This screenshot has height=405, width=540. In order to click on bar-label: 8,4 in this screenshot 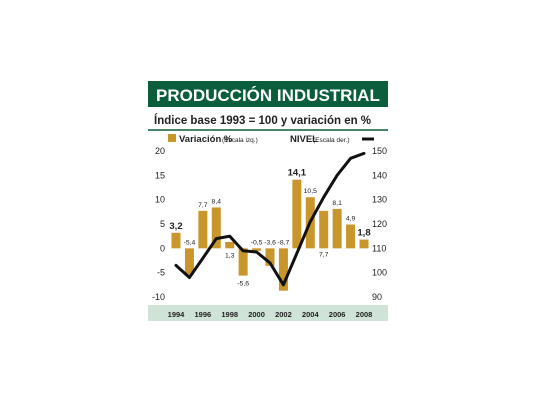, I will do `click(217, 201)`.